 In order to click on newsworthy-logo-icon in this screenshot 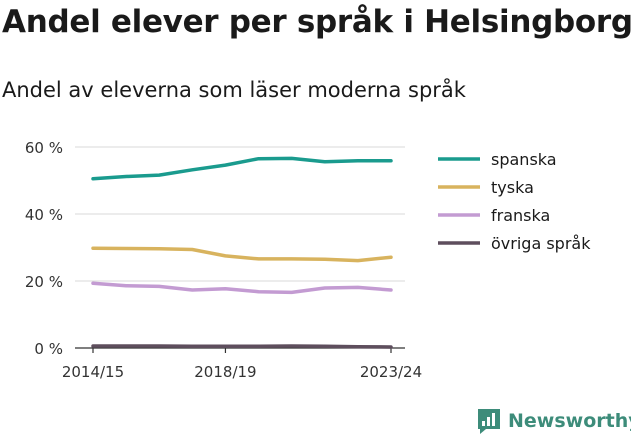, I will do `click(489, 421)`.